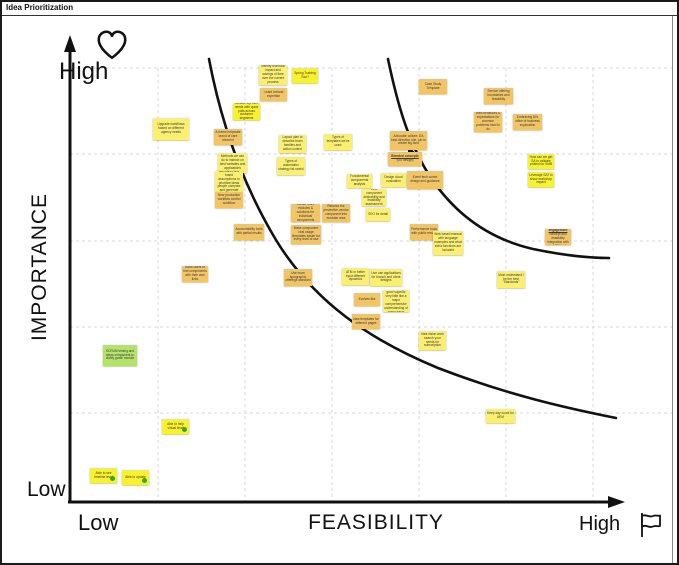 This screenshot has height=565, width=679. I want to click on canvas-right-edge, so click(672, 289).